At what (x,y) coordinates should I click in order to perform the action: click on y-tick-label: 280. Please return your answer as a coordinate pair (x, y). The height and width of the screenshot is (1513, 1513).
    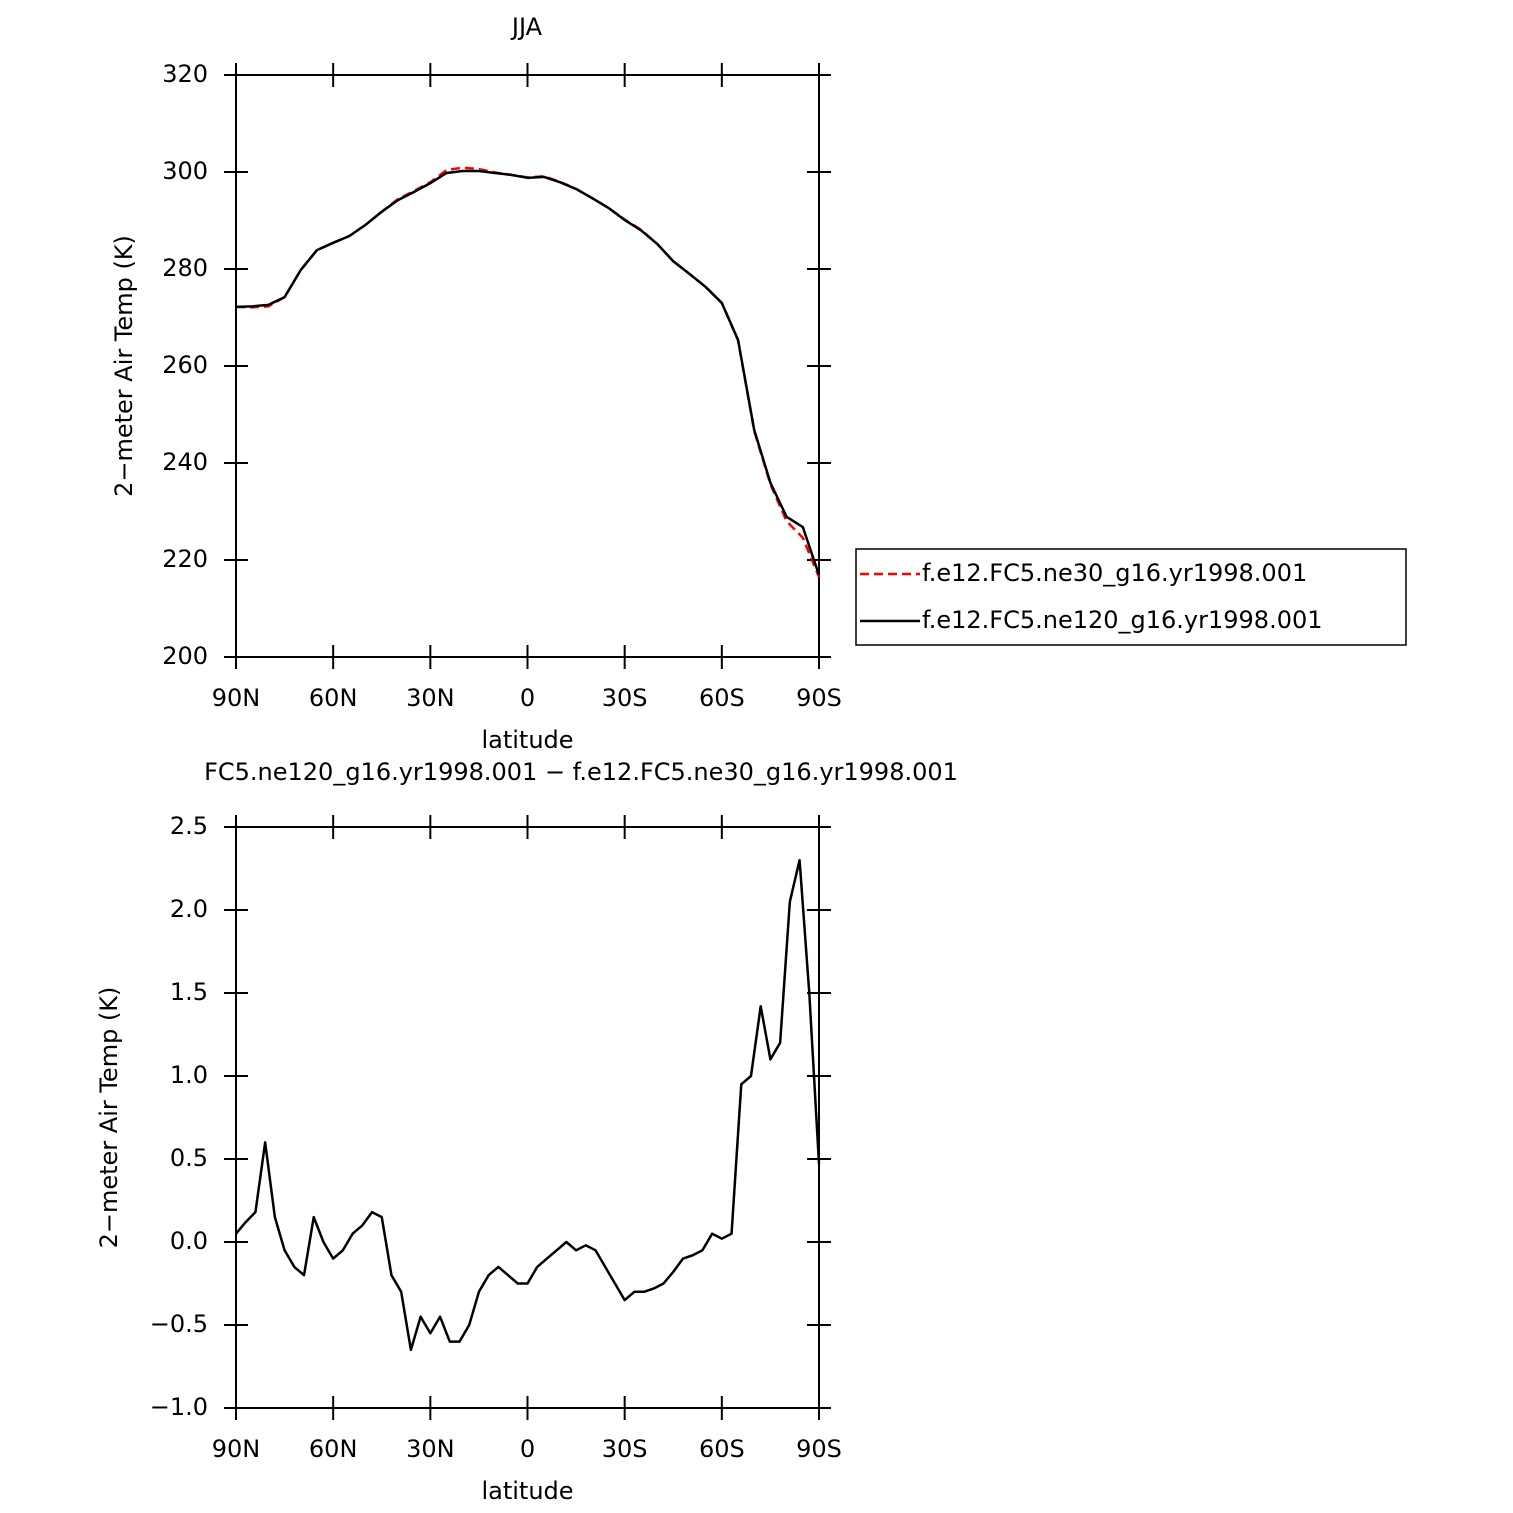
    Looking at the image, I should click on (185, 268).